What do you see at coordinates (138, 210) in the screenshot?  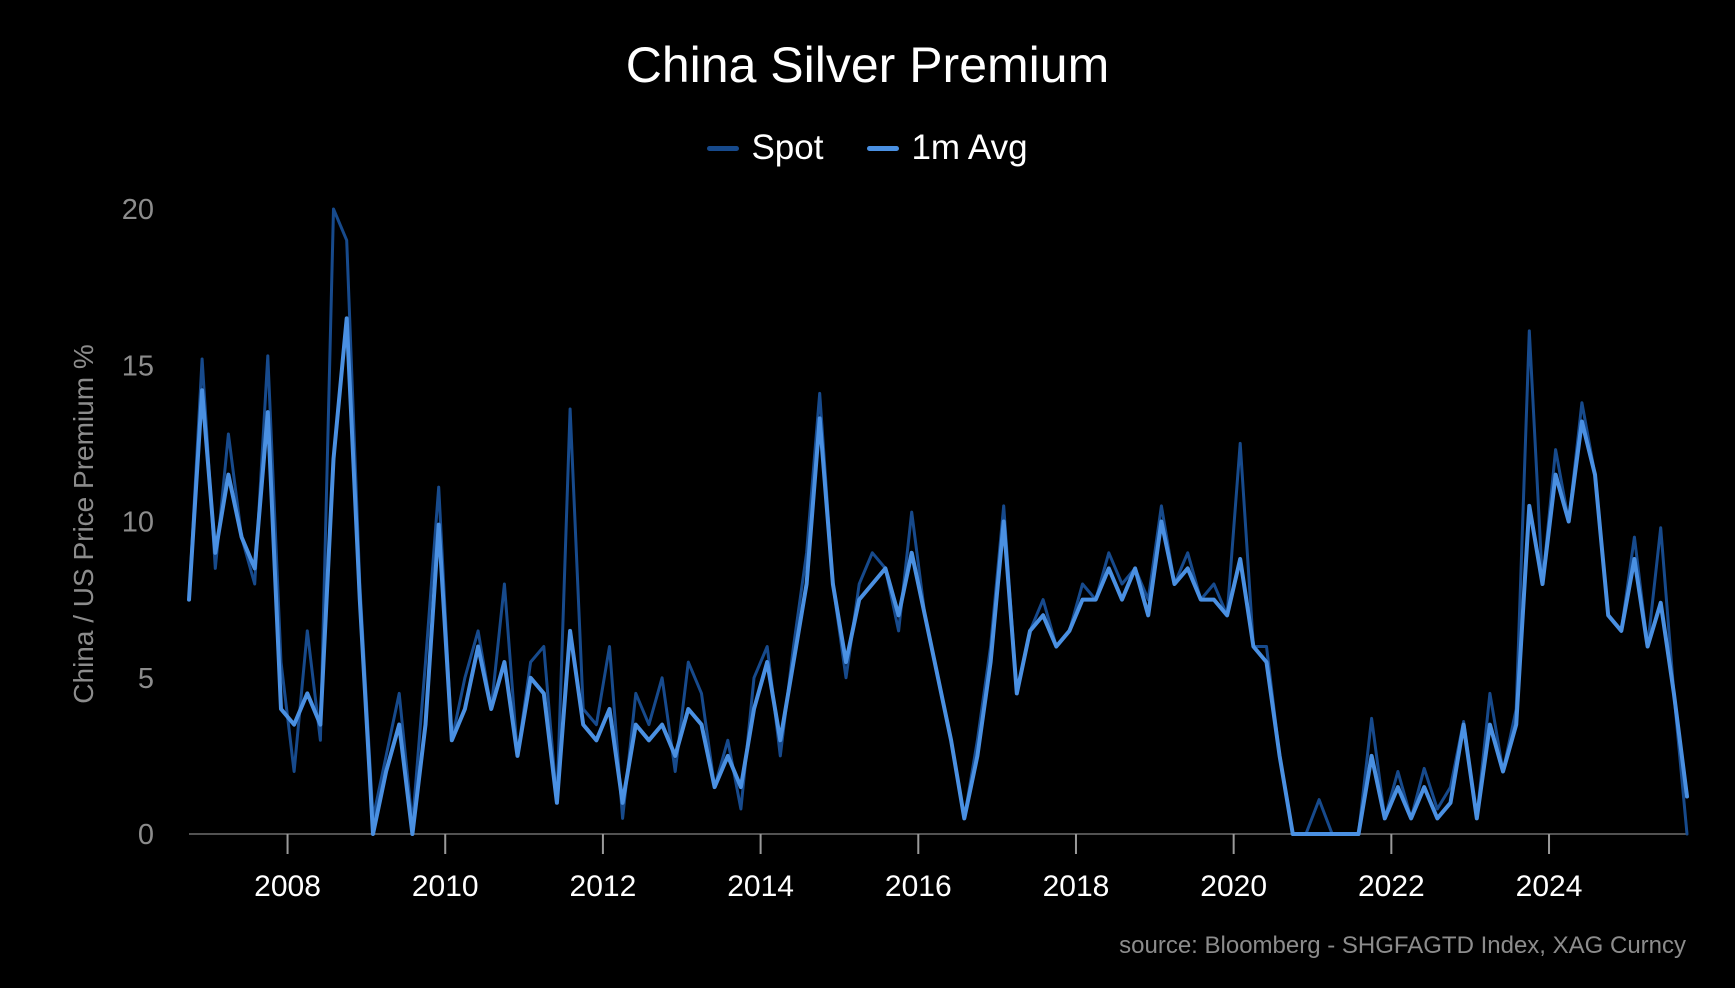 I see `y-tick-label: 20` at bounding box center [138, 210].